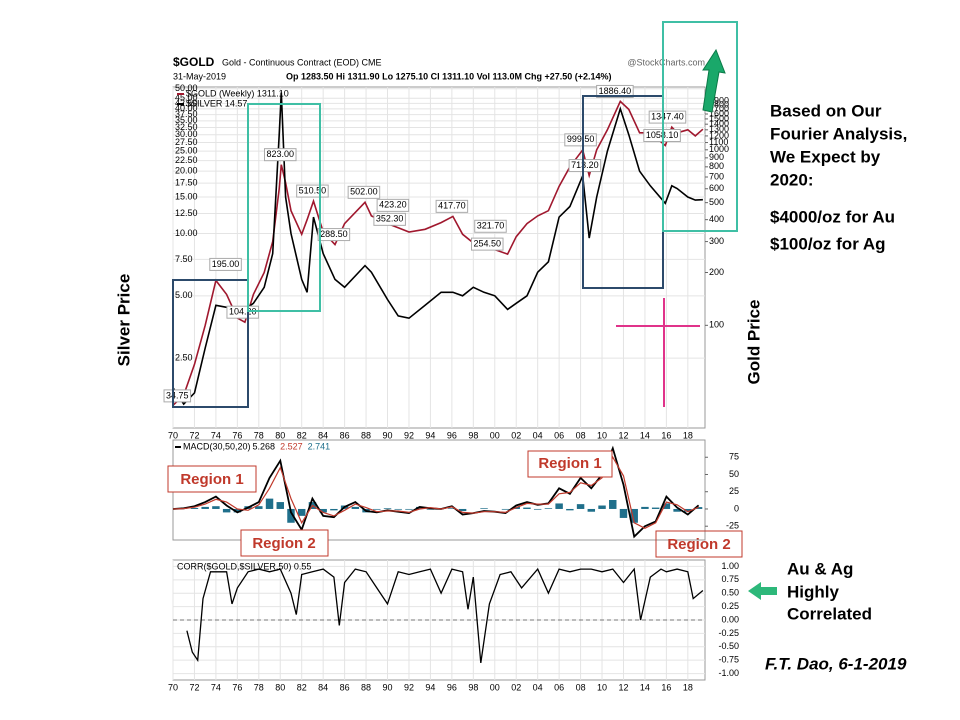 The image size is (960, 720). What do you see at coordinates (199, 76) in the screenshot?
I see `date: 31-May-2019` at bounding box center [199, 76].